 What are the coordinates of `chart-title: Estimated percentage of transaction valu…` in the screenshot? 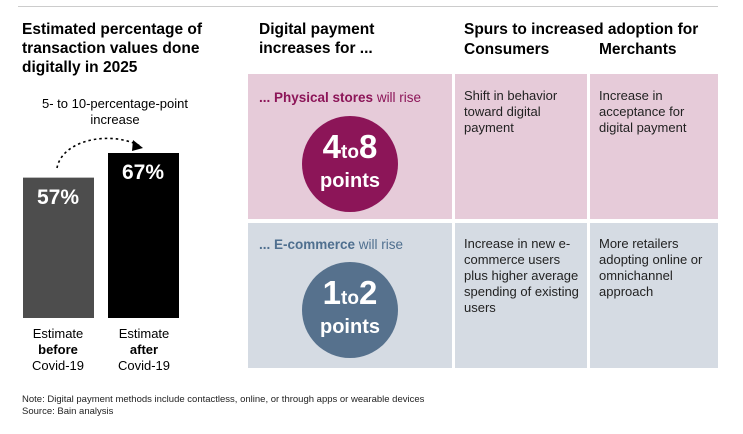 It's located at (112, 48).